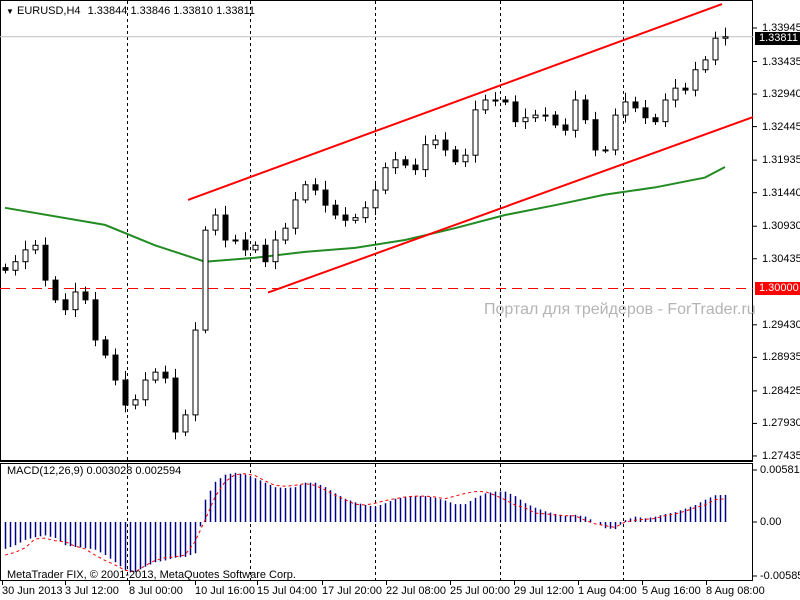  What do you see at coordinates (781, 226) in the screenshot?
I see `price-tick-label: 1.30930` at bounding box center [781, 226].